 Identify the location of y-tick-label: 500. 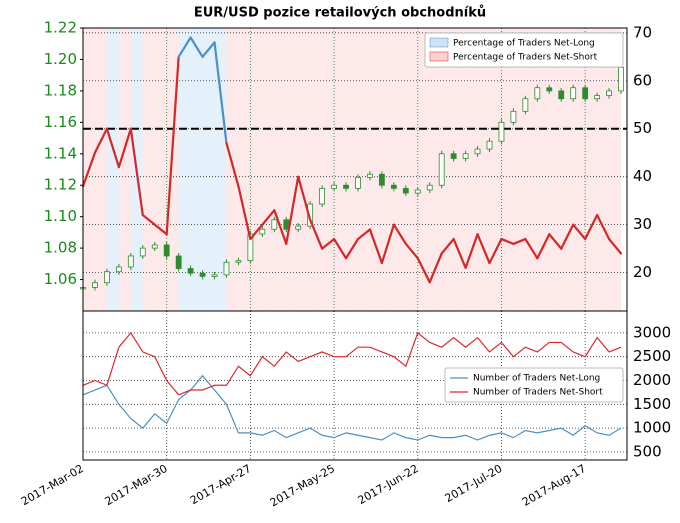
(647, 451).